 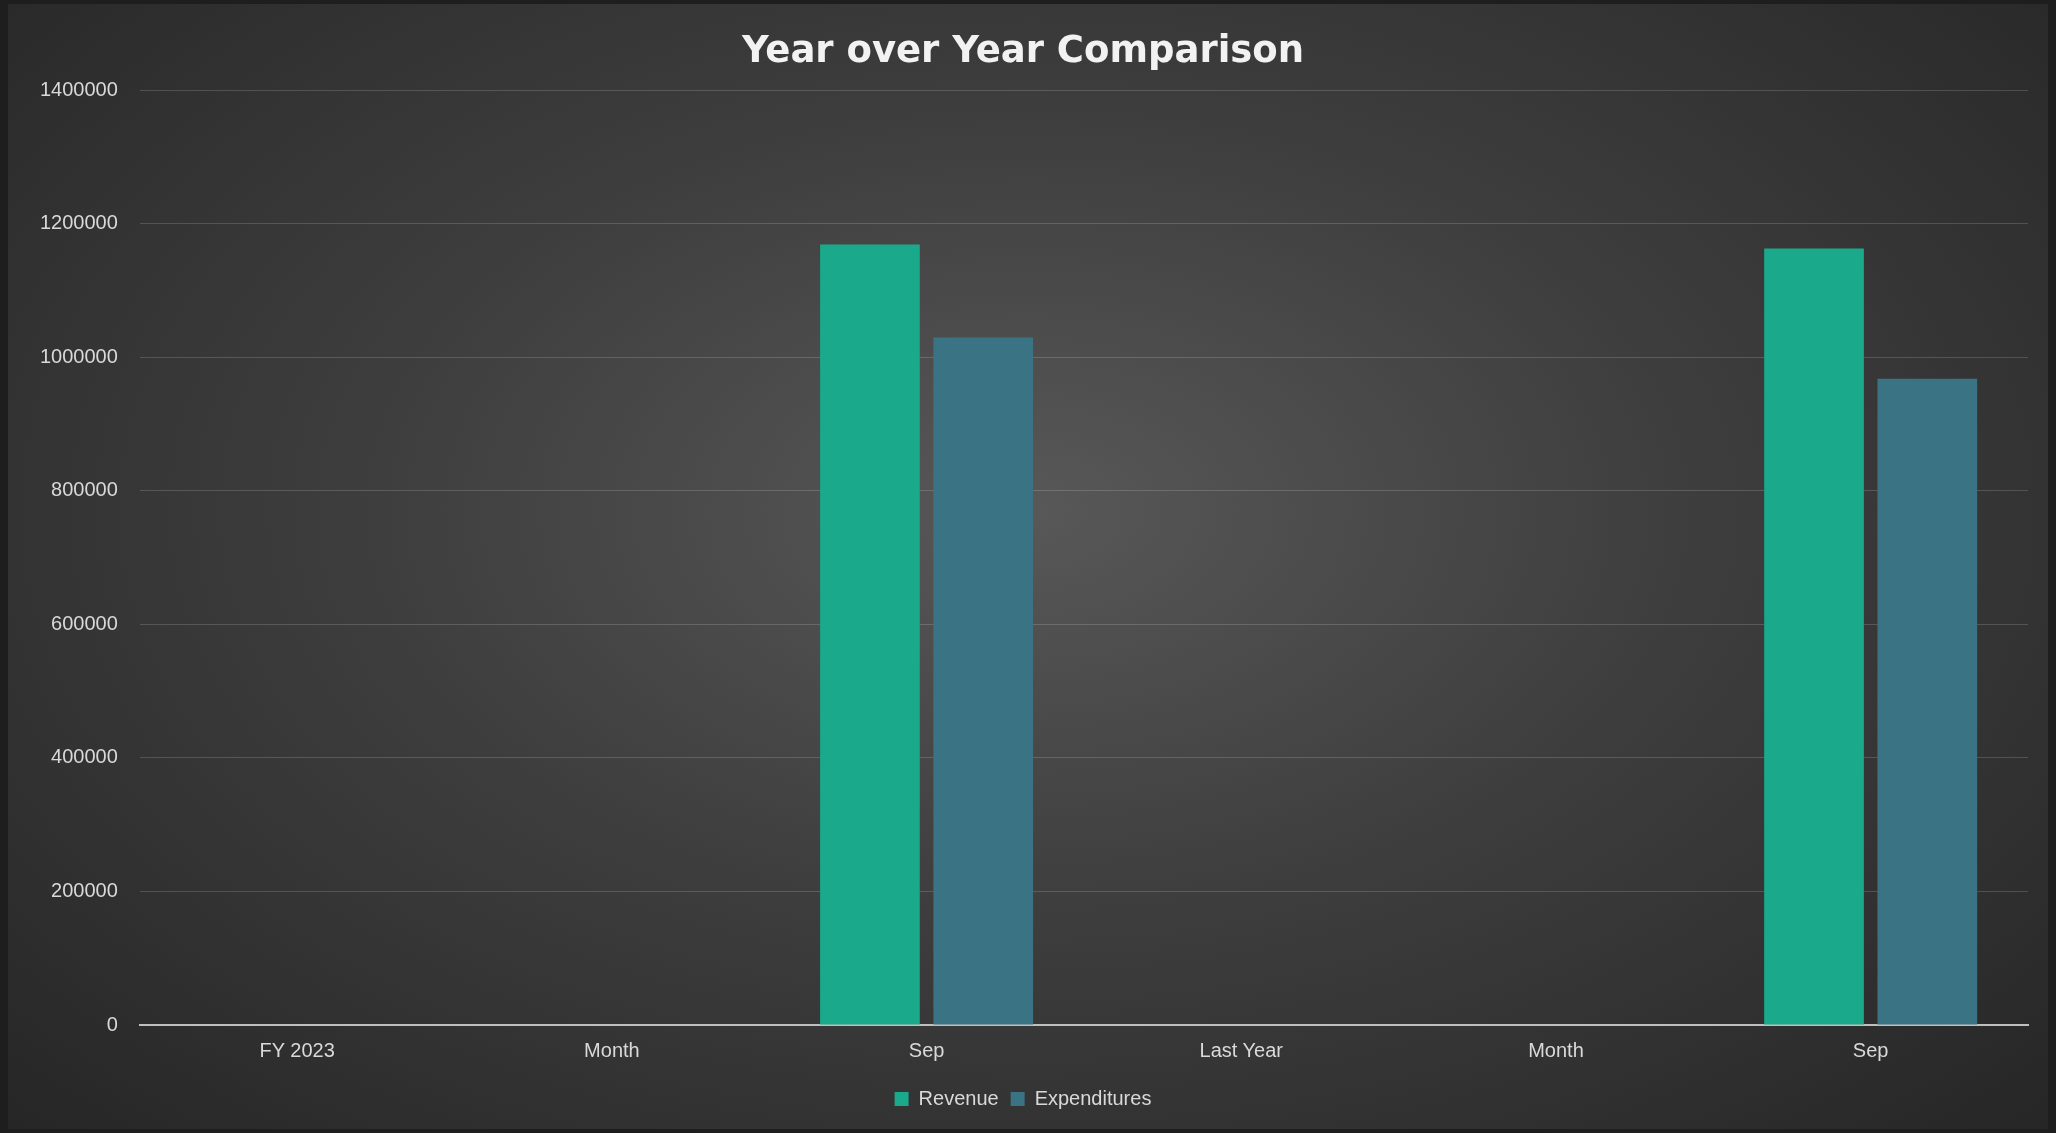 I want to click on y-tick-label: 1200000, so click(x=78, y=222).